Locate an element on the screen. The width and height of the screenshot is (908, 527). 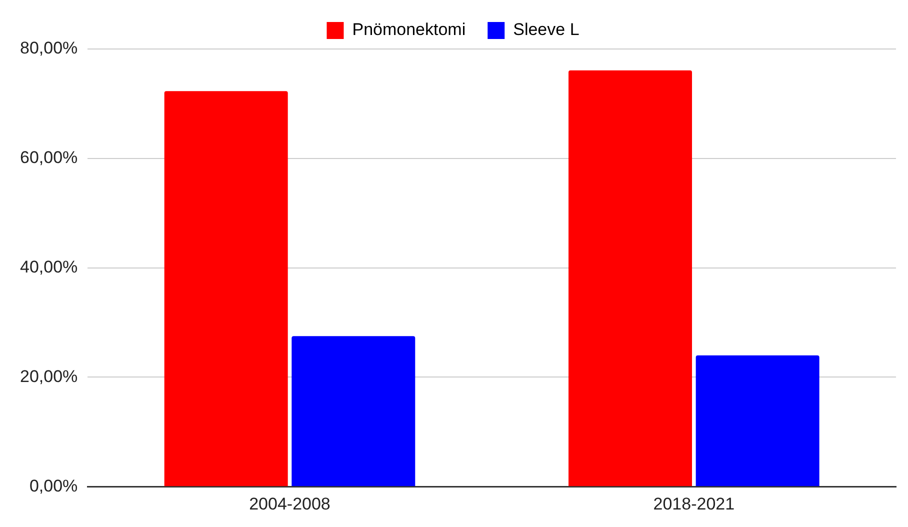
y-tick-label: 60,00% is located at coordinates (49, 158).